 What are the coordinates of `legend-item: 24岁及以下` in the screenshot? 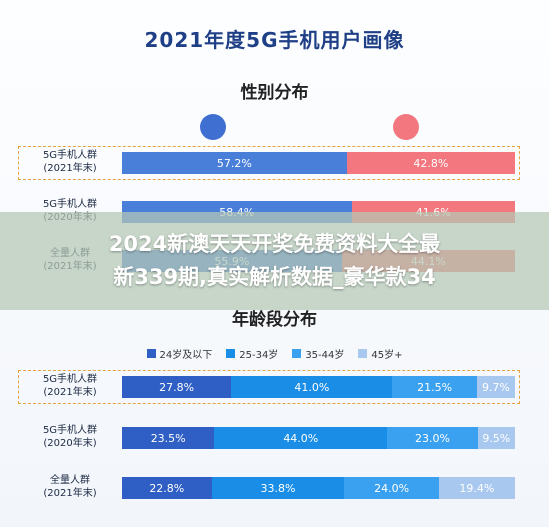 It's located at (179, 353).